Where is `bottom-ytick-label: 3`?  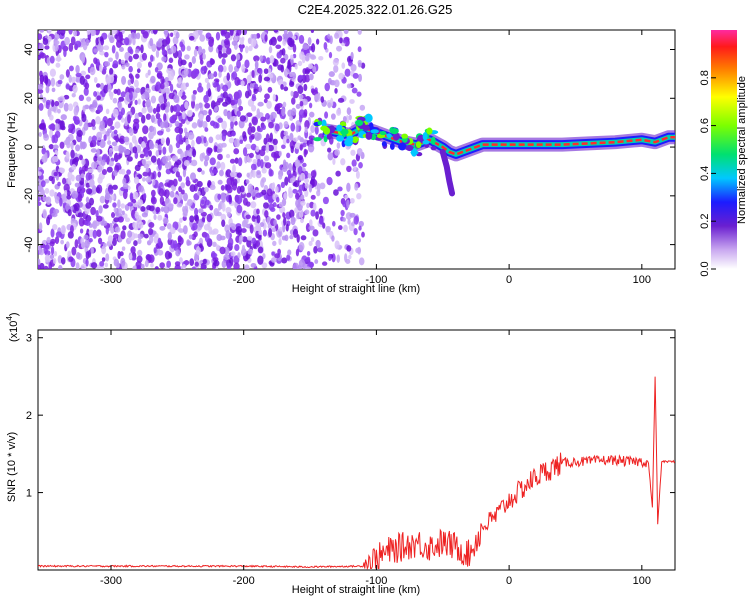
bottom-ytick-label: 3 is located at coordinates (29, 339).